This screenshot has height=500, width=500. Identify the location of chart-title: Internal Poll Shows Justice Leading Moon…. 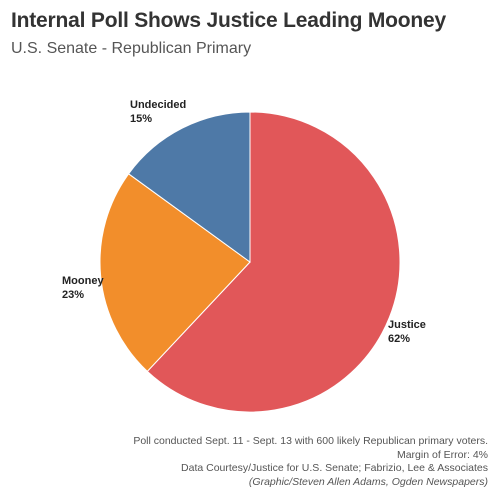
(229, 20).